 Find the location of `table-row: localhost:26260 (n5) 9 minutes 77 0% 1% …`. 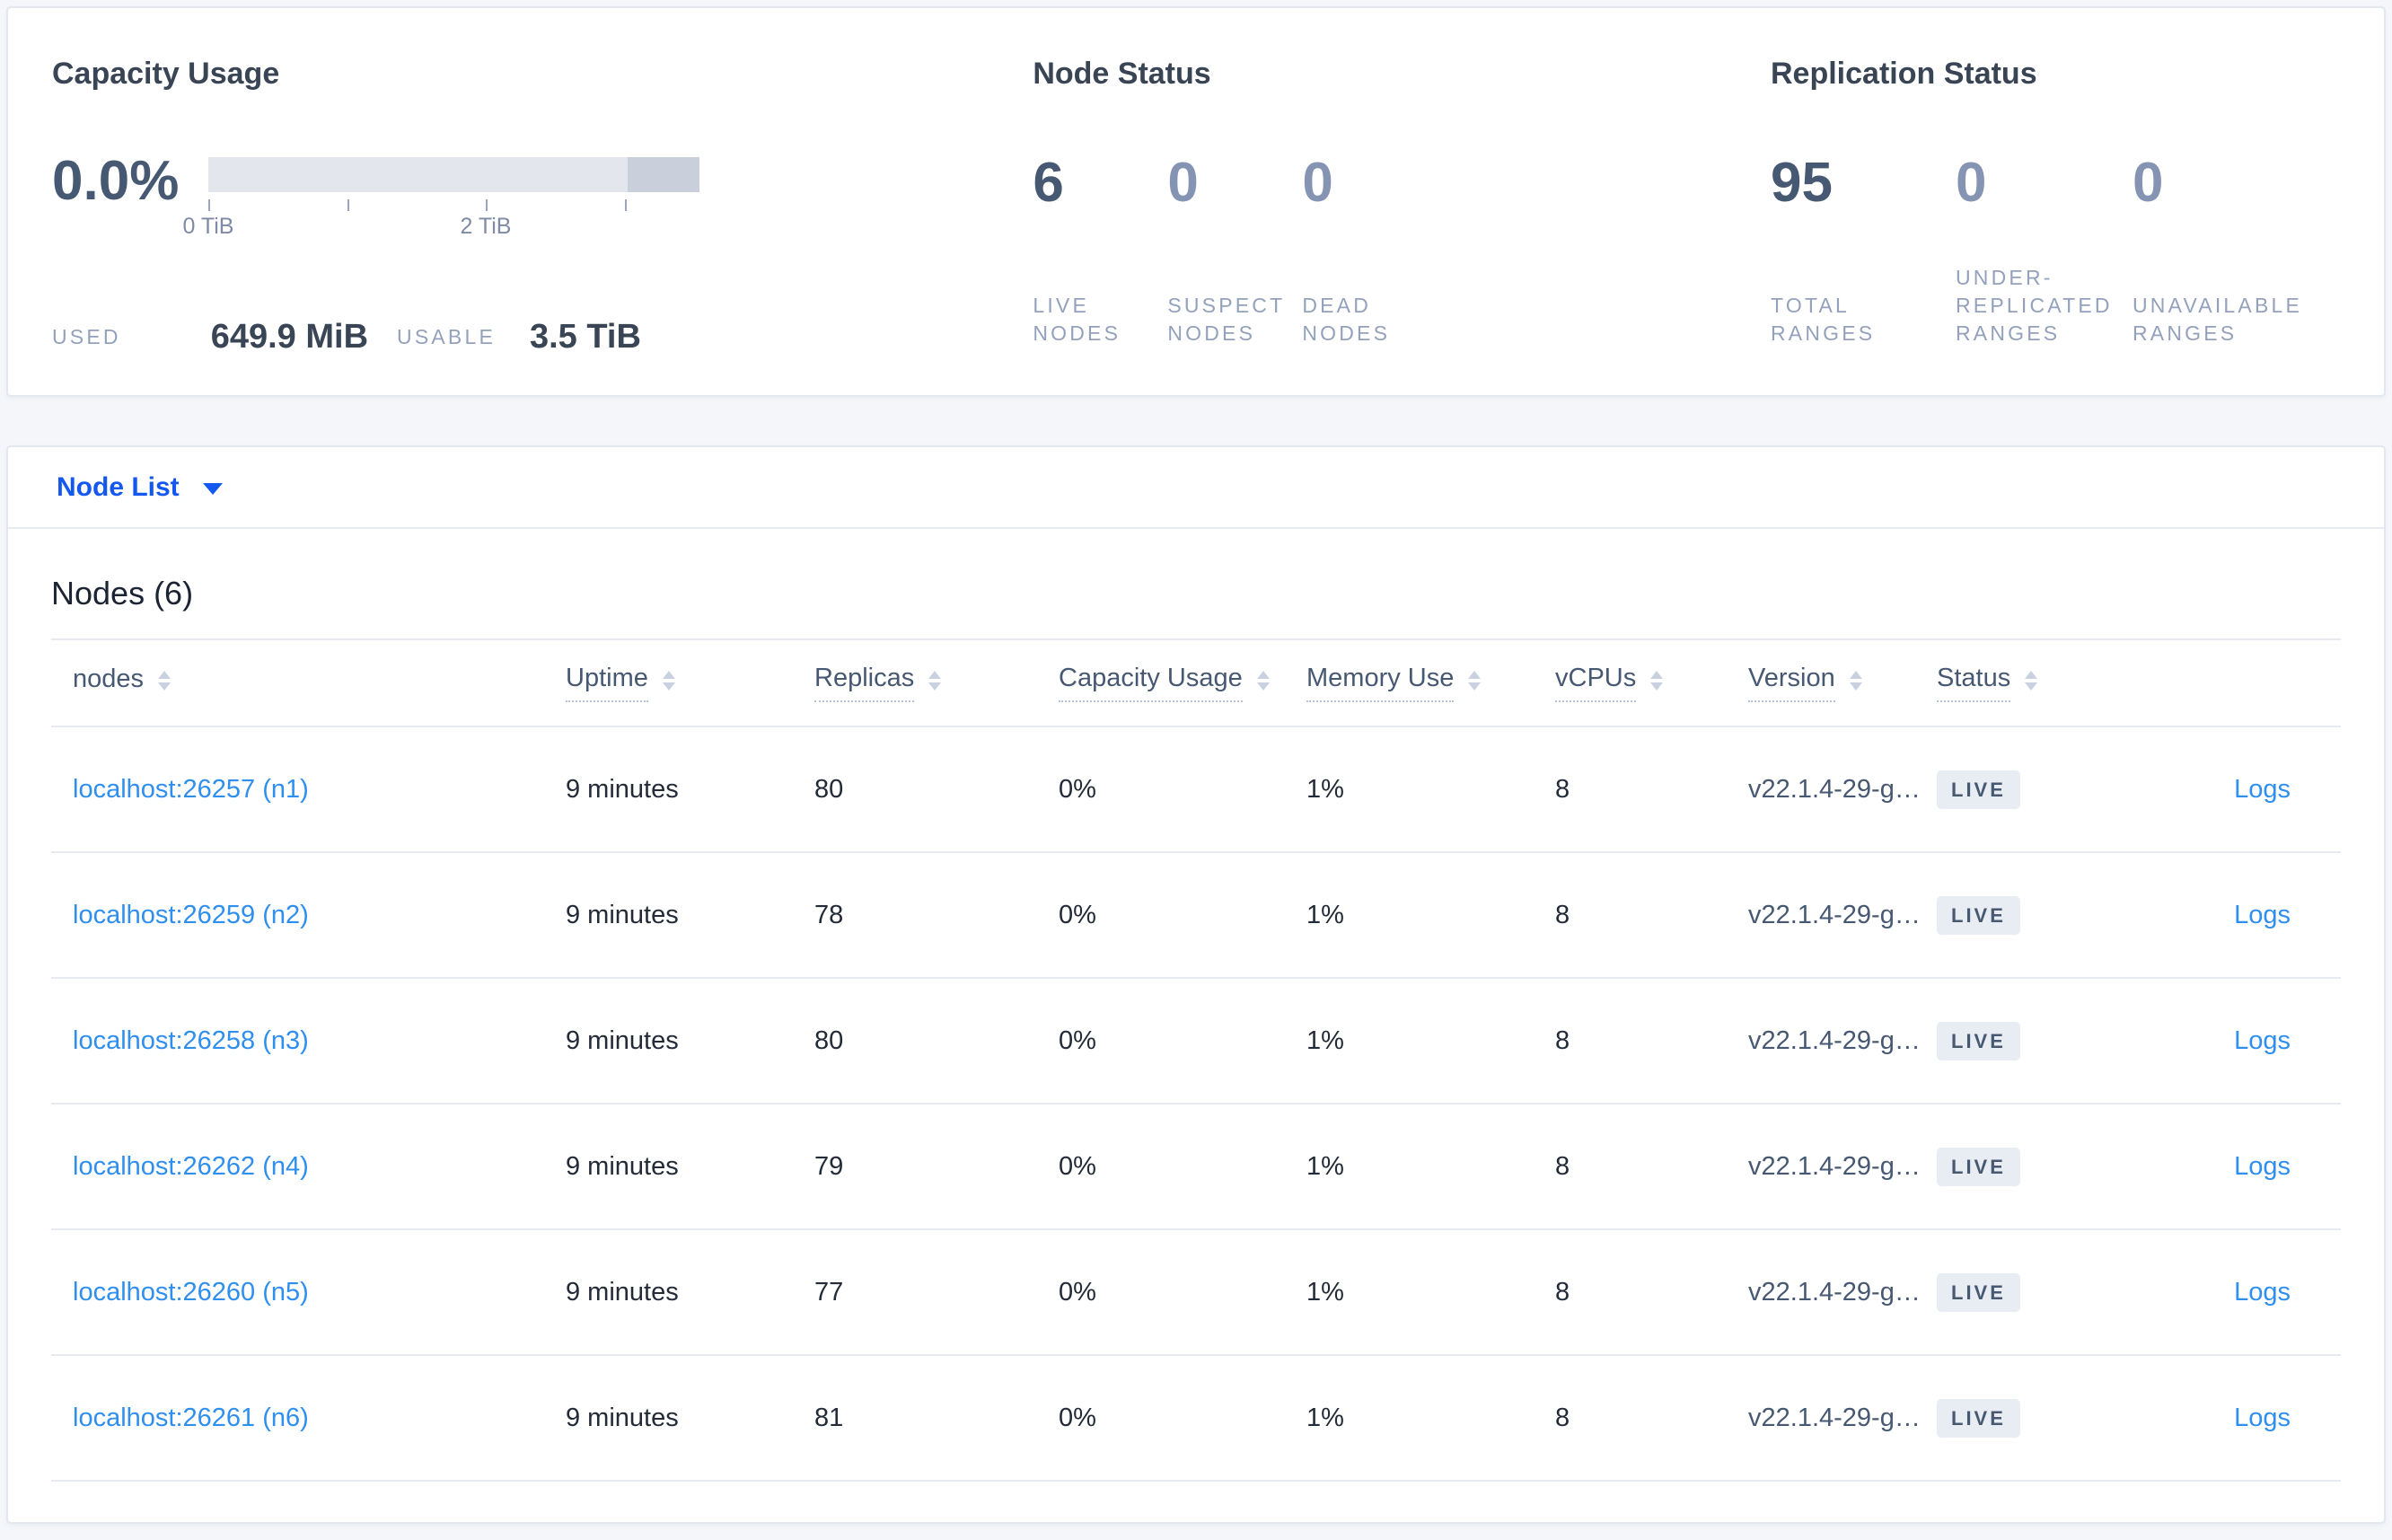

table-row: localhost:26260 (n5) 9 minutes 77 0% 1% … is located at coordinates (1196, 1293).